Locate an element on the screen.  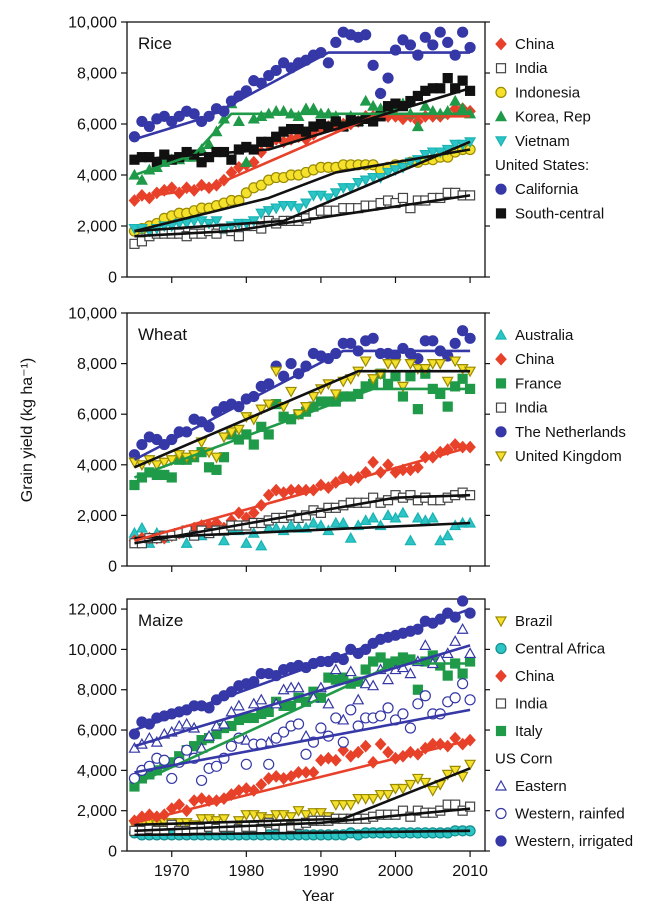
maize-legend-marker-italy is located at coordinates (501, 731).